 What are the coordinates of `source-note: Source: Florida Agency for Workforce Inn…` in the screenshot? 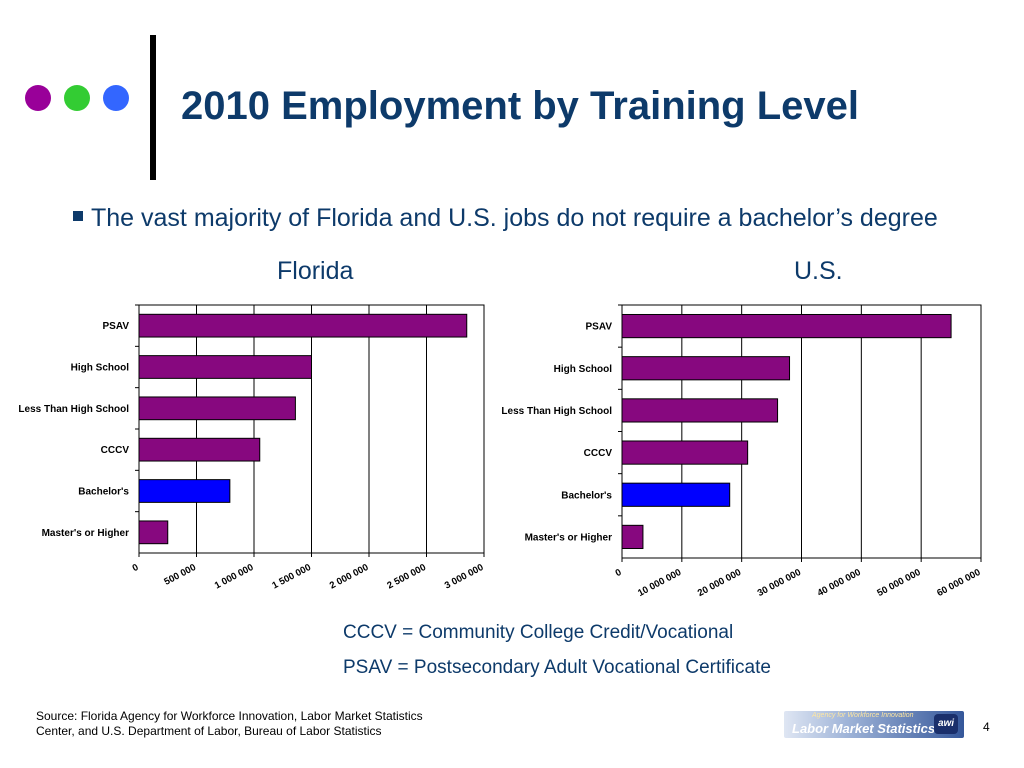 It's located at (229, 724).